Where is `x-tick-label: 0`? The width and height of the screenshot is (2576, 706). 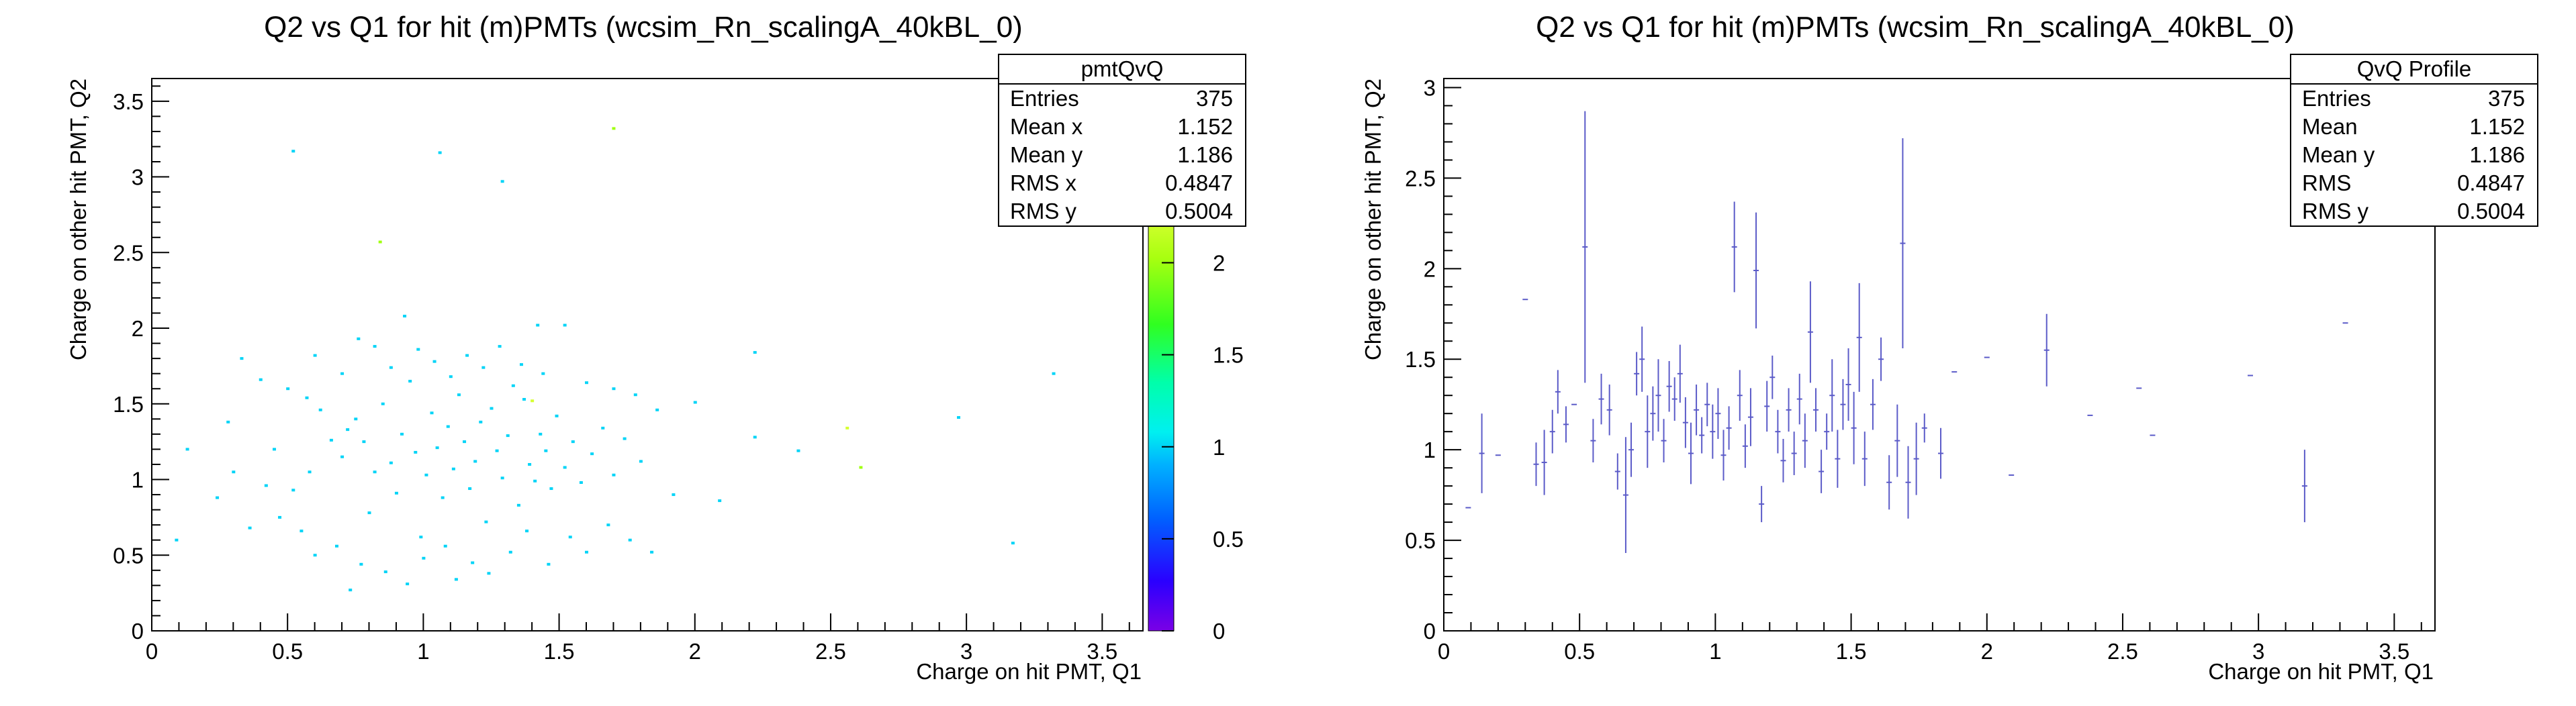 x-tick-label: 0 is located at coordinates (152, 652).